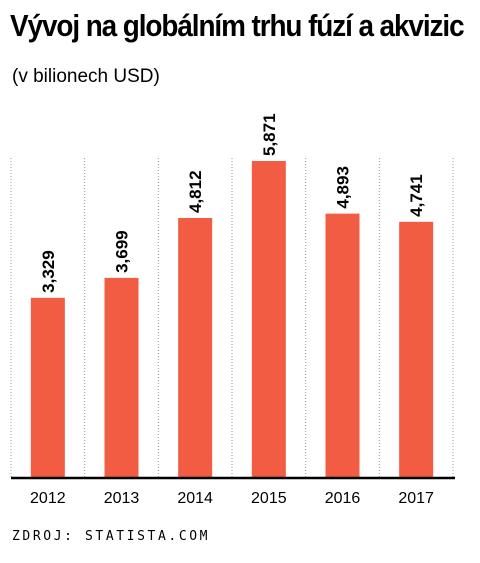 This screenshot has height=563, width=480. Describe the element at coordinates (195, 191) in the screenshot. I see `data-label-2014: 4,812` at that location.